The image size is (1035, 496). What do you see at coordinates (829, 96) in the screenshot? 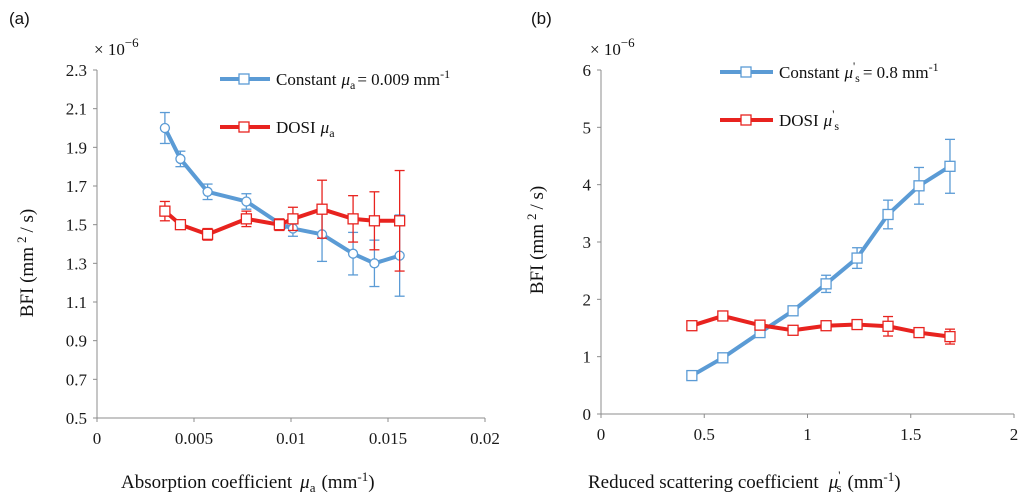
I see `panel-b-legend: Constant μ's = 0.8 mm-1 DOSI μ's` at bounding box center [829, 96].